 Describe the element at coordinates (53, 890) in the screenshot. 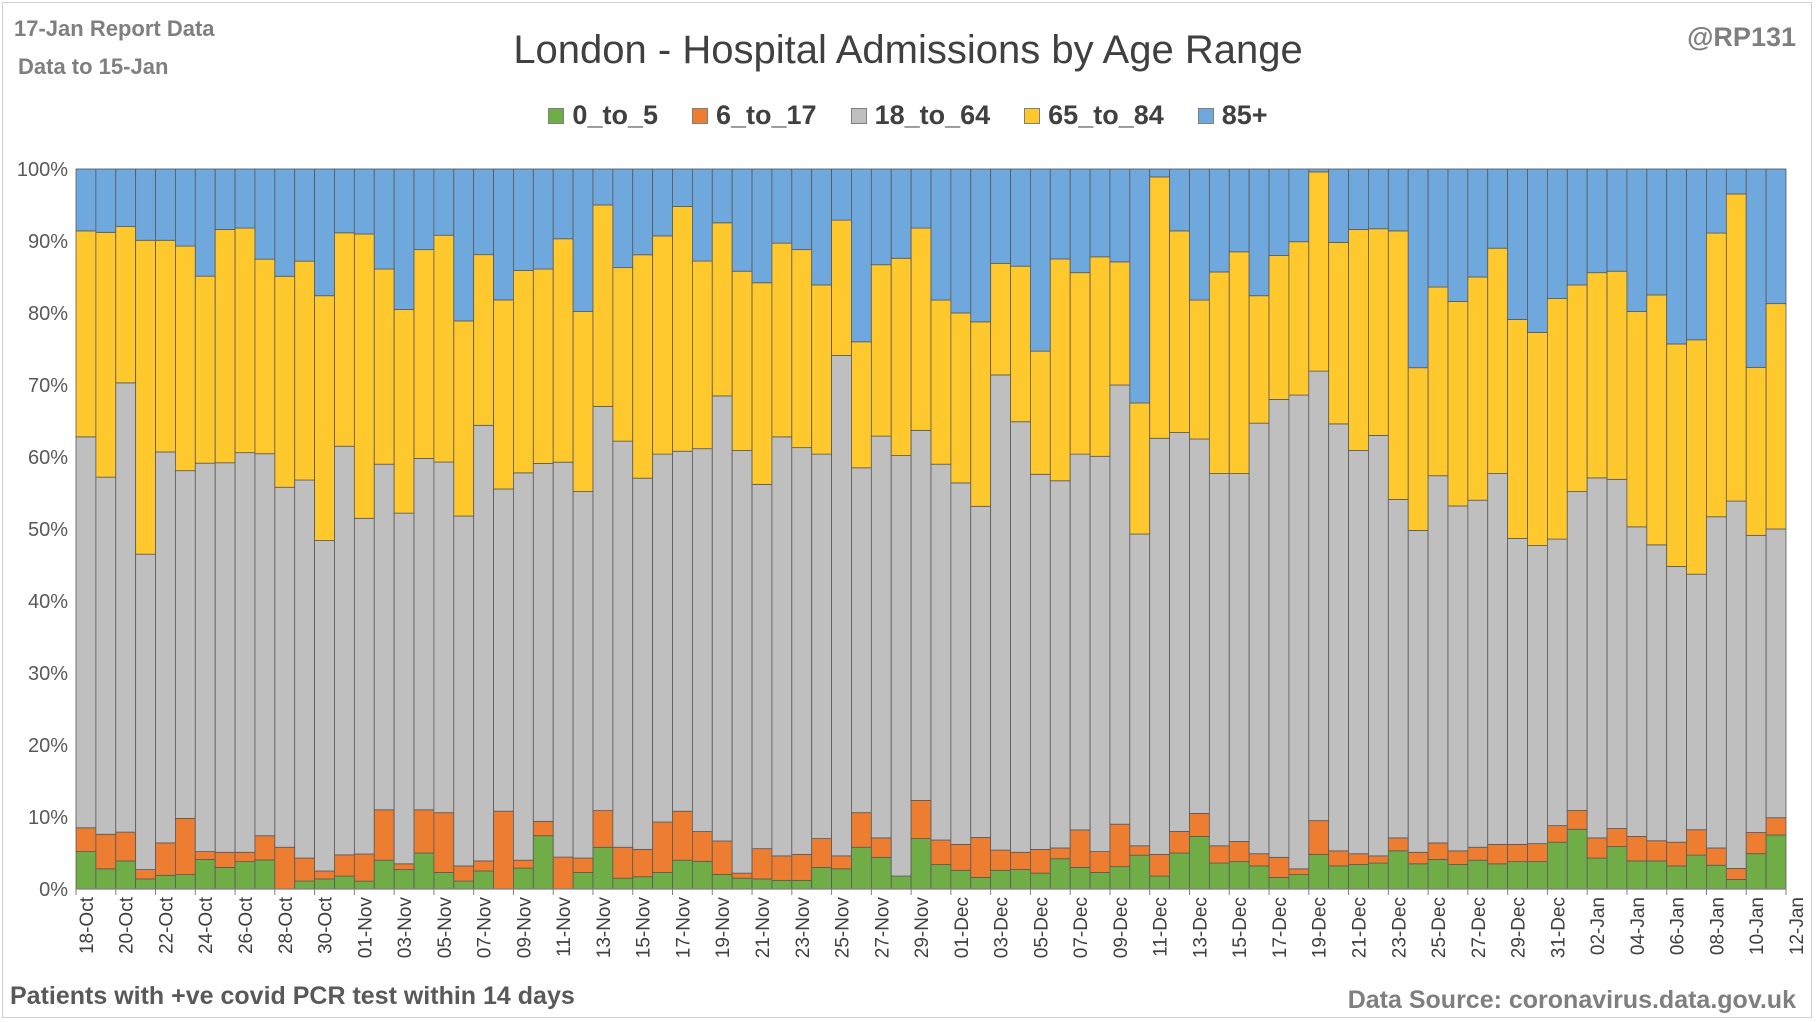

I see `y-tick-label: 0%` at that location.